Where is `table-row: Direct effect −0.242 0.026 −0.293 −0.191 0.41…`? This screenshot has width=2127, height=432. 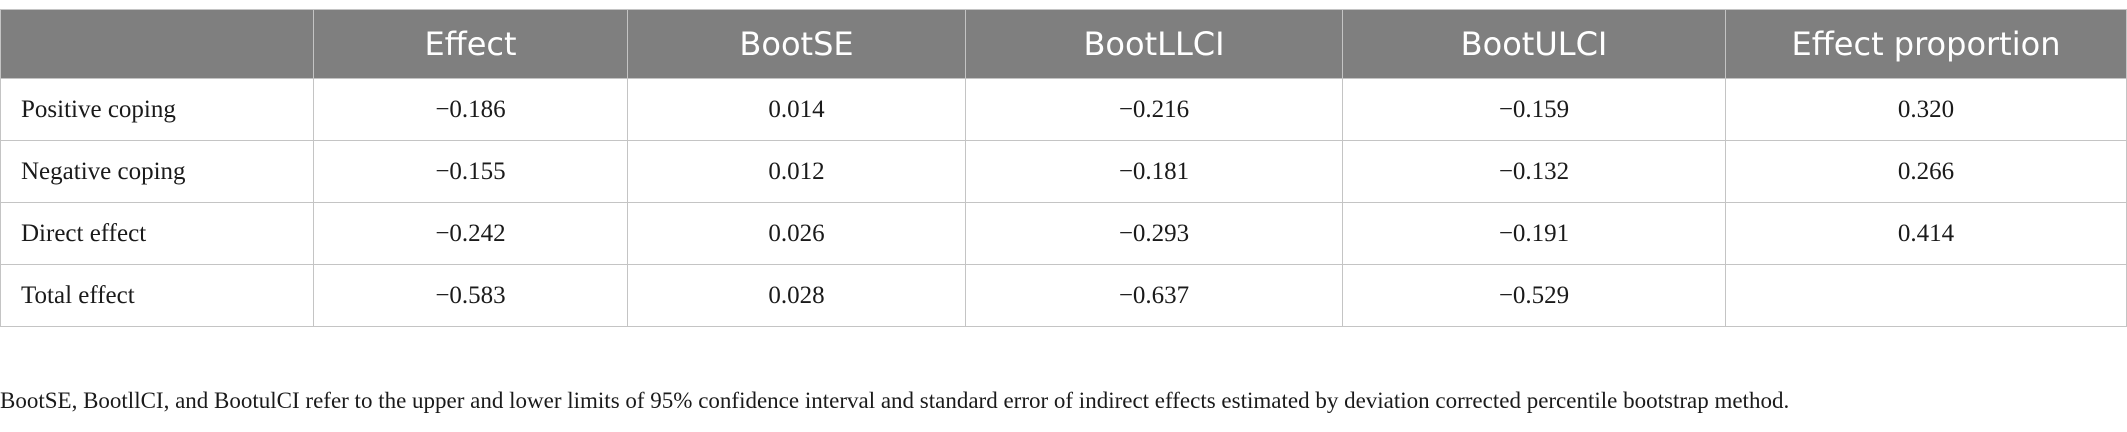 table-row: Direct effect −0.242 0.026 −0.293 −0.191 0.41… is located at coordinates (1063, 233).